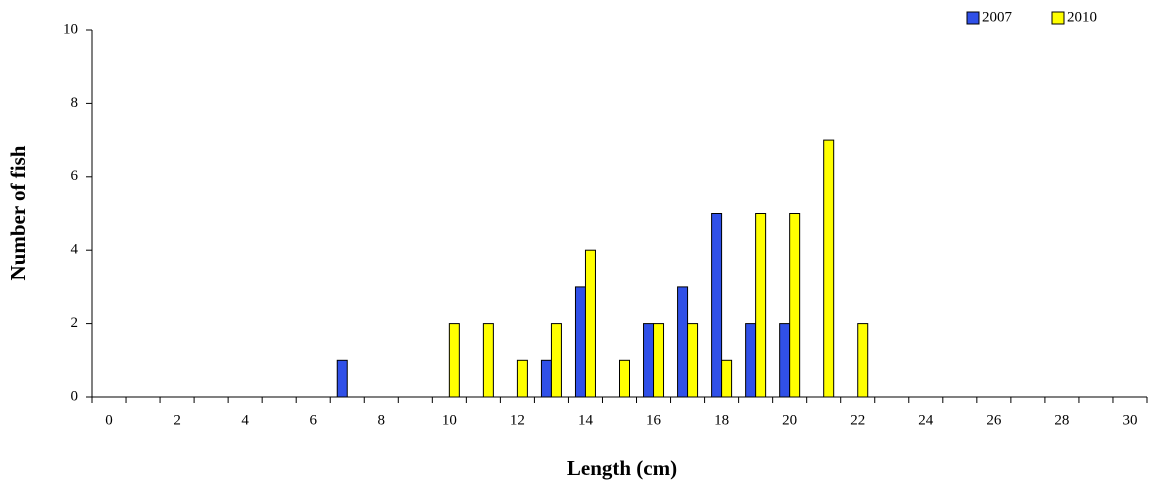  What do you see at coordinates (789, 420) in the screenshot?
I see `x-tick-label: 20` at bounding box center [789, 420].